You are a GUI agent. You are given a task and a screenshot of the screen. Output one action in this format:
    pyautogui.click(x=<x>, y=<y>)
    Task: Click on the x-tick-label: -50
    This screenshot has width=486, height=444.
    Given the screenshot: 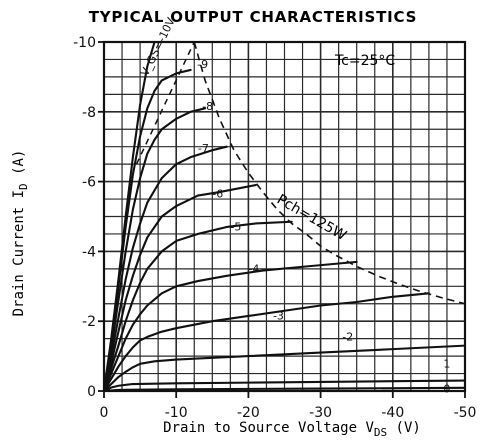 What is the action you would take?
    pyautogui.click(x=465, y=413)
    